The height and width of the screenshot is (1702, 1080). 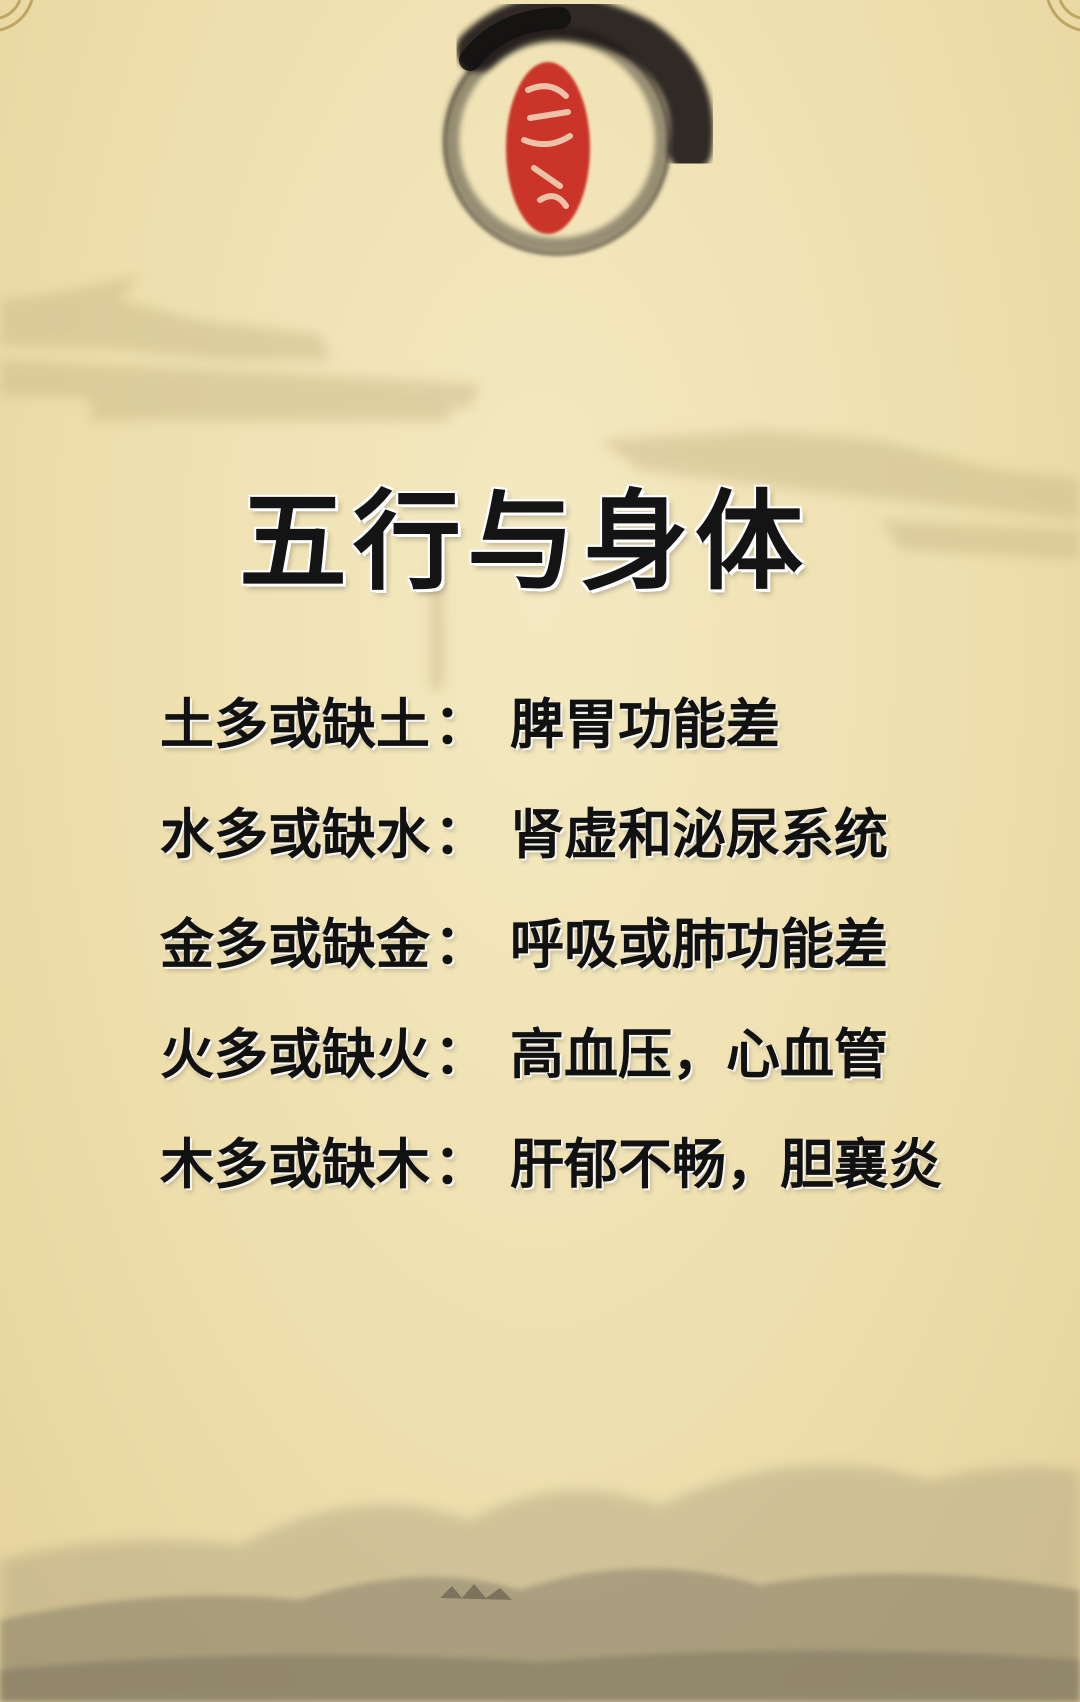 What do you see at coordinates (523, 542) in the screenshot?
I see `page-title: 五行与身体` at bounding box center [523, 542].